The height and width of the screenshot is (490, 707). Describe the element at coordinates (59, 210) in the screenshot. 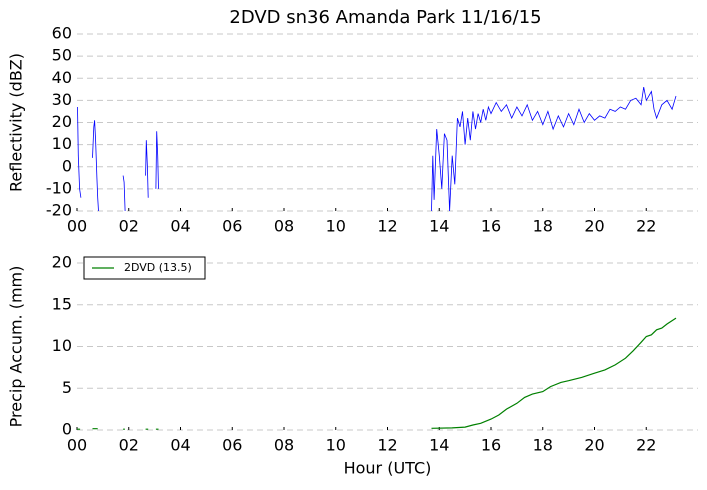

I see `y-tick-label: -20` at that location.